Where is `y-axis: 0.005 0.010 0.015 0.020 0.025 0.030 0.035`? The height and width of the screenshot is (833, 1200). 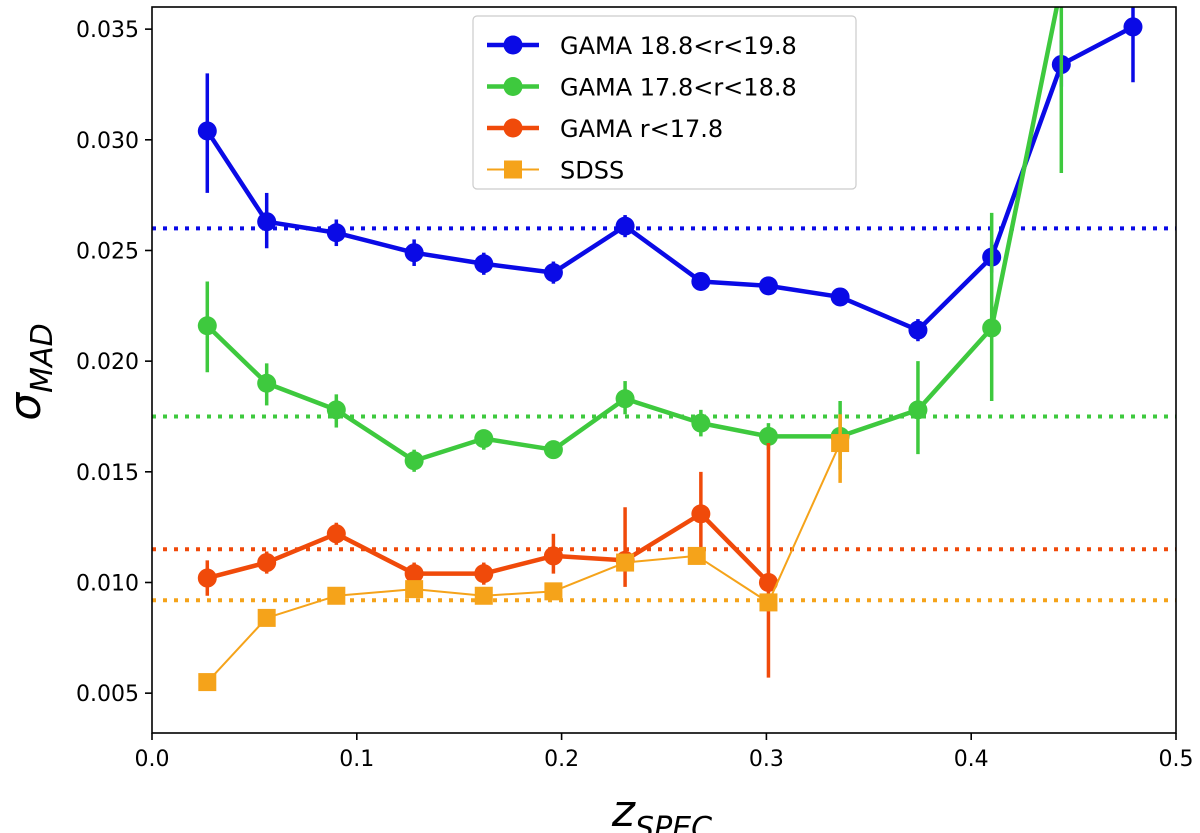 y-axis: 0.005 0.010 0.015 0.020 0.025 0.030 0.035 is located at coordinates (114, 362).